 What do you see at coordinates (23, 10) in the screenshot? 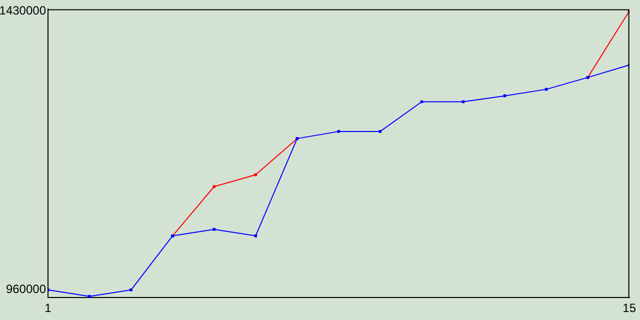
I see `y-tick-label: 1430000` at bounding box center [23, 10].